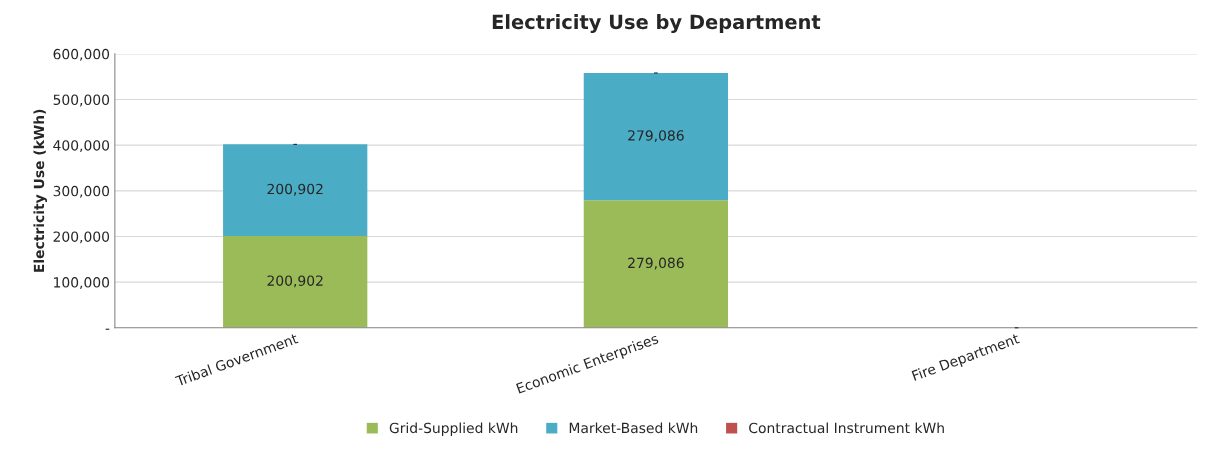  Describe the element at coordinates (656, 24) in the screenshot. I see `chart-title: Electricity Use by Department` at that location.